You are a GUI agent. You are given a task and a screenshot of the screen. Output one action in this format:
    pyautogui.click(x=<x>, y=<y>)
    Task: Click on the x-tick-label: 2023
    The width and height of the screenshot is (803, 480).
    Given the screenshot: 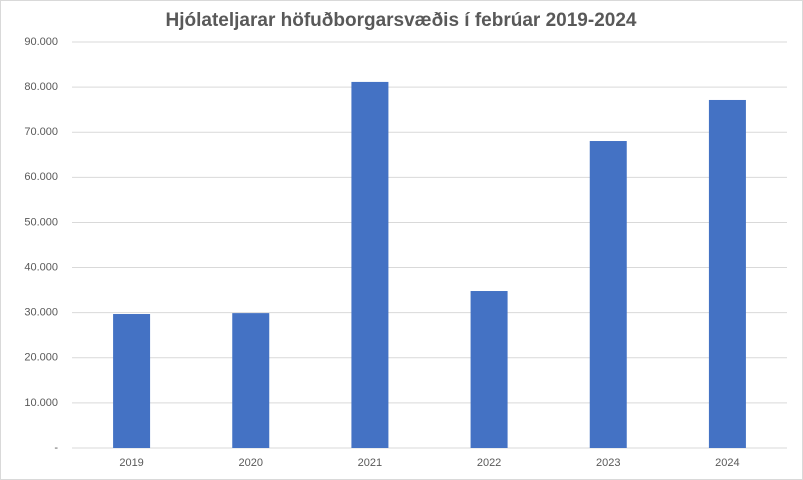 What is the action you would take?
    pyautogui.click(x=608, y=463)
    